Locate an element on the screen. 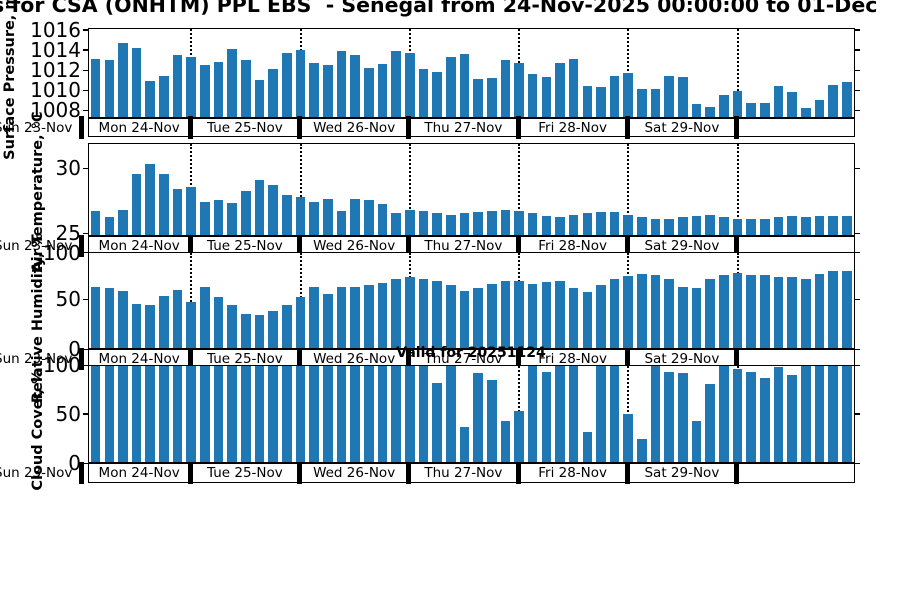 This screenshot has width=900, height=600. day-label: Sat 29-Nov is located at coordinates (682, 246).